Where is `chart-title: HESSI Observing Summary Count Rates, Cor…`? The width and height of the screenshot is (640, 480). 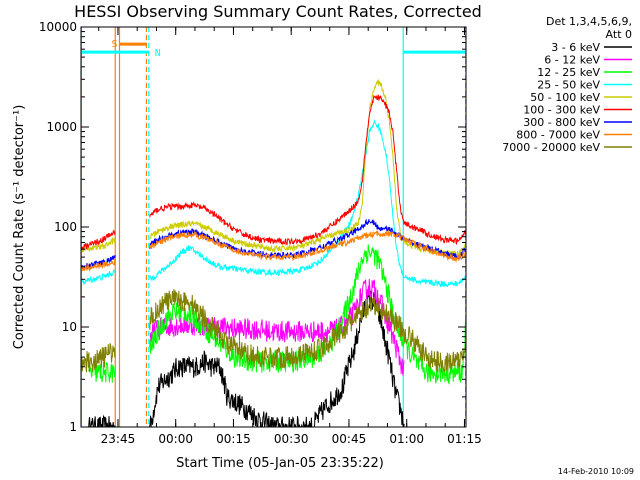
chart-title: HESSI Observing Summary Count Rates, Cor… is located at coordinates (278, 11).